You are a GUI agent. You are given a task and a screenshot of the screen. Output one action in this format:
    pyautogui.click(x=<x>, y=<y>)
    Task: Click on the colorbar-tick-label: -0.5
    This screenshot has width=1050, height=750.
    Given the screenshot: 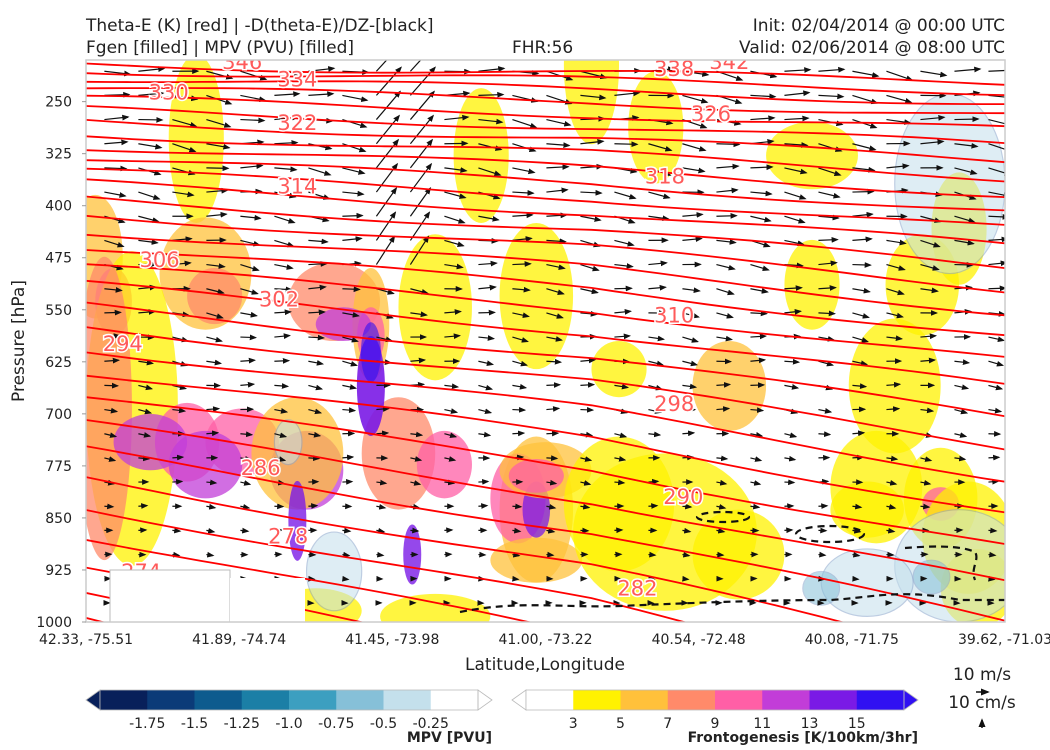 What is the action you would take?
    pyautogui.click(x=383, y=724)
    